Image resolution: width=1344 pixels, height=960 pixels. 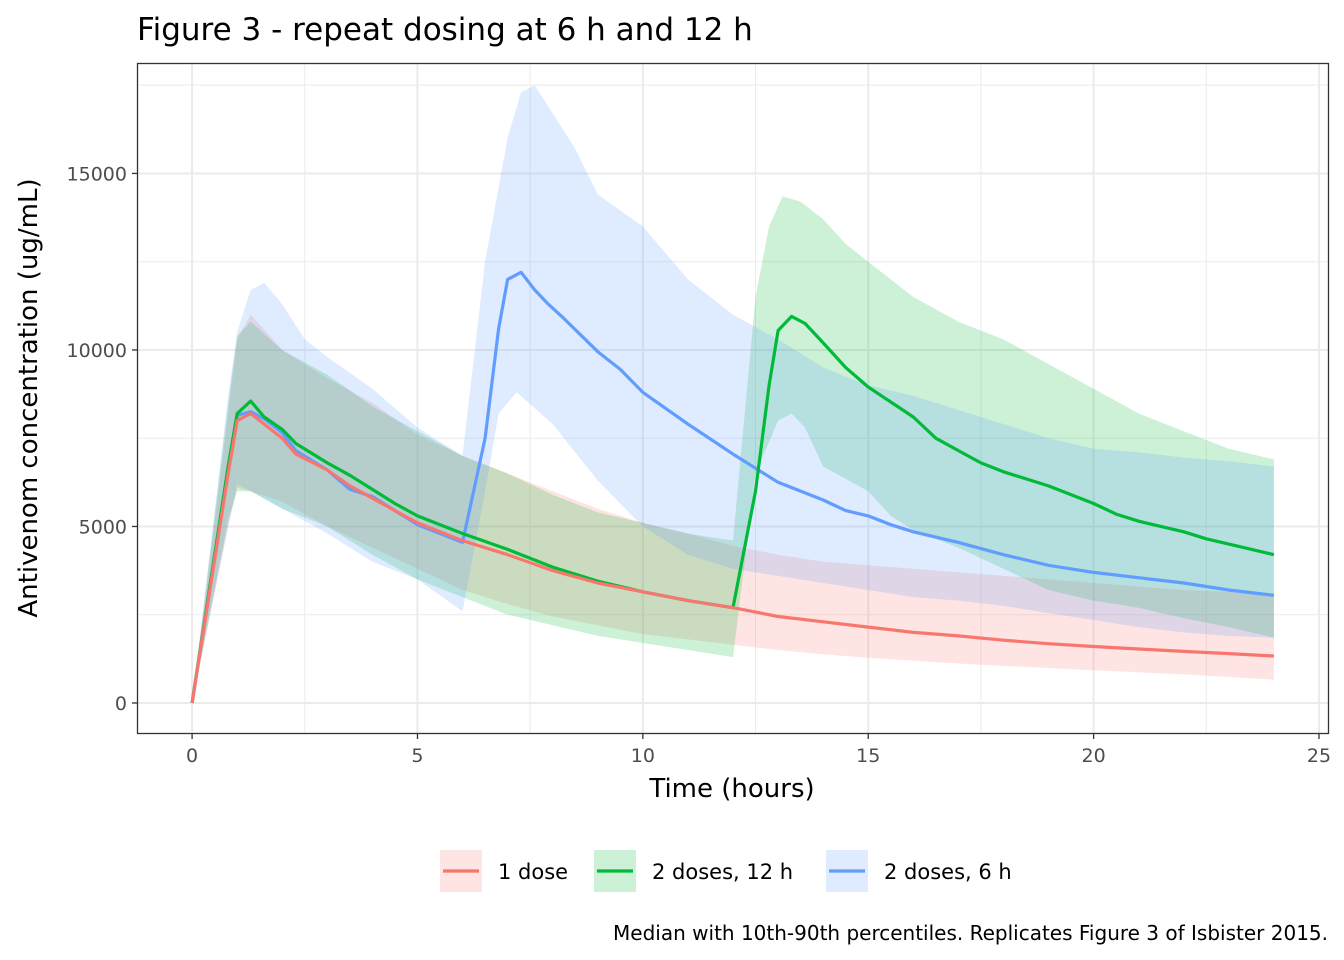 What do you see at coordinates (758, 750) in the screenshot?
I see `x-axis: 0 5 10 15 20 25` at bounding box center [758, 750].